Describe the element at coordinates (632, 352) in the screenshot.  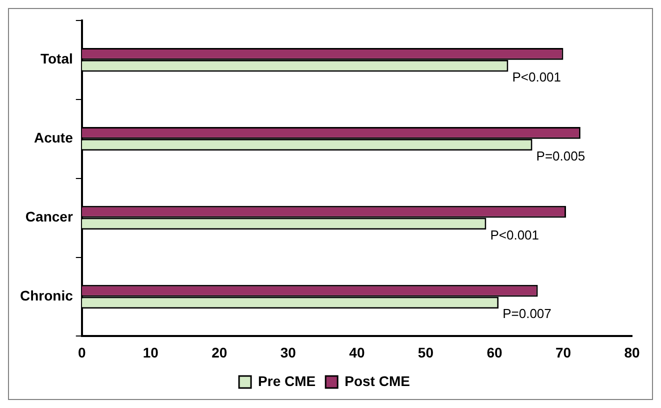
I see `x-tick-label: 80` at that location.